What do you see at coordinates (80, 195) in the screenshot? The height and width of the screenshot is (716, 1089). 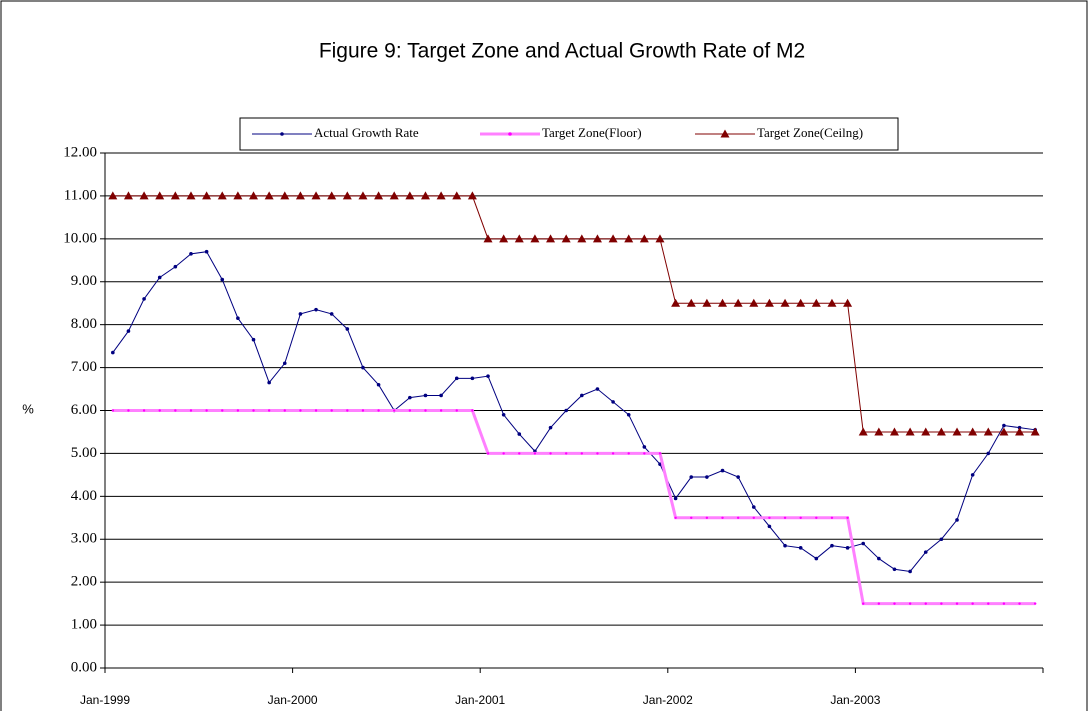 I see `y-tick-label: 11.00` at bounding box center [80, 195].